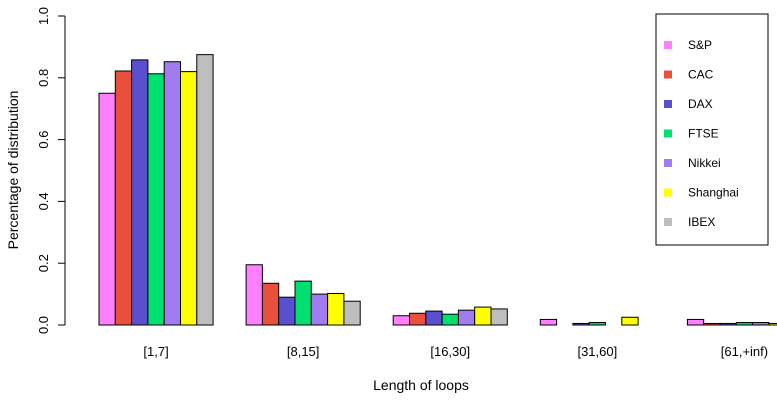  I want to click on y-tick-label: 0.2, so click(43, 263).